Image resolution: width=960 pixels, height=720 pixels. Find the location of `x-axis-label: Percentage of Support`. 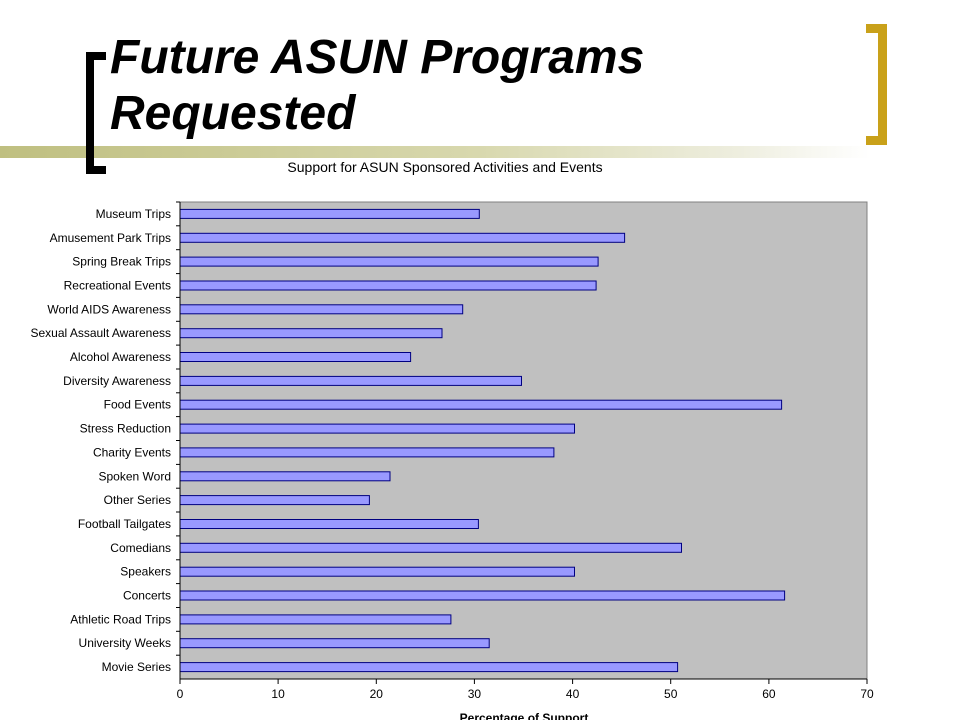

x-axis-label: Percentage of Support is located at coordinates (524, 715).